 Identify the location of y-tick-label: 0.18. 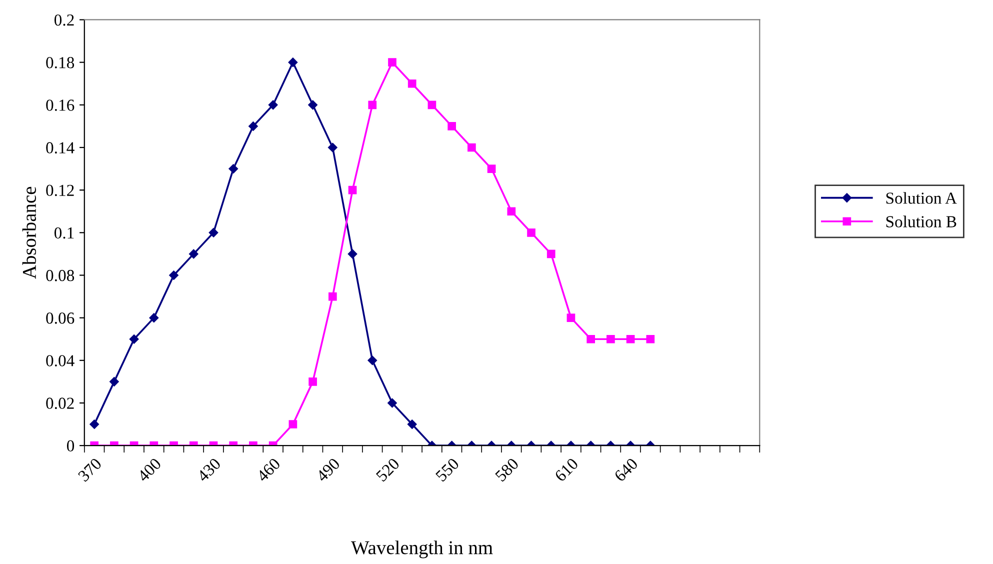
(60, 62).